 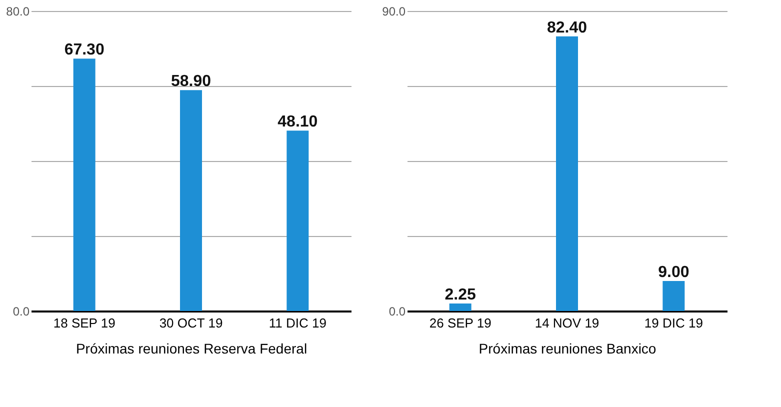 I want to click on x-tick-label: 11 DIC 19, so click(x=297, y=323).